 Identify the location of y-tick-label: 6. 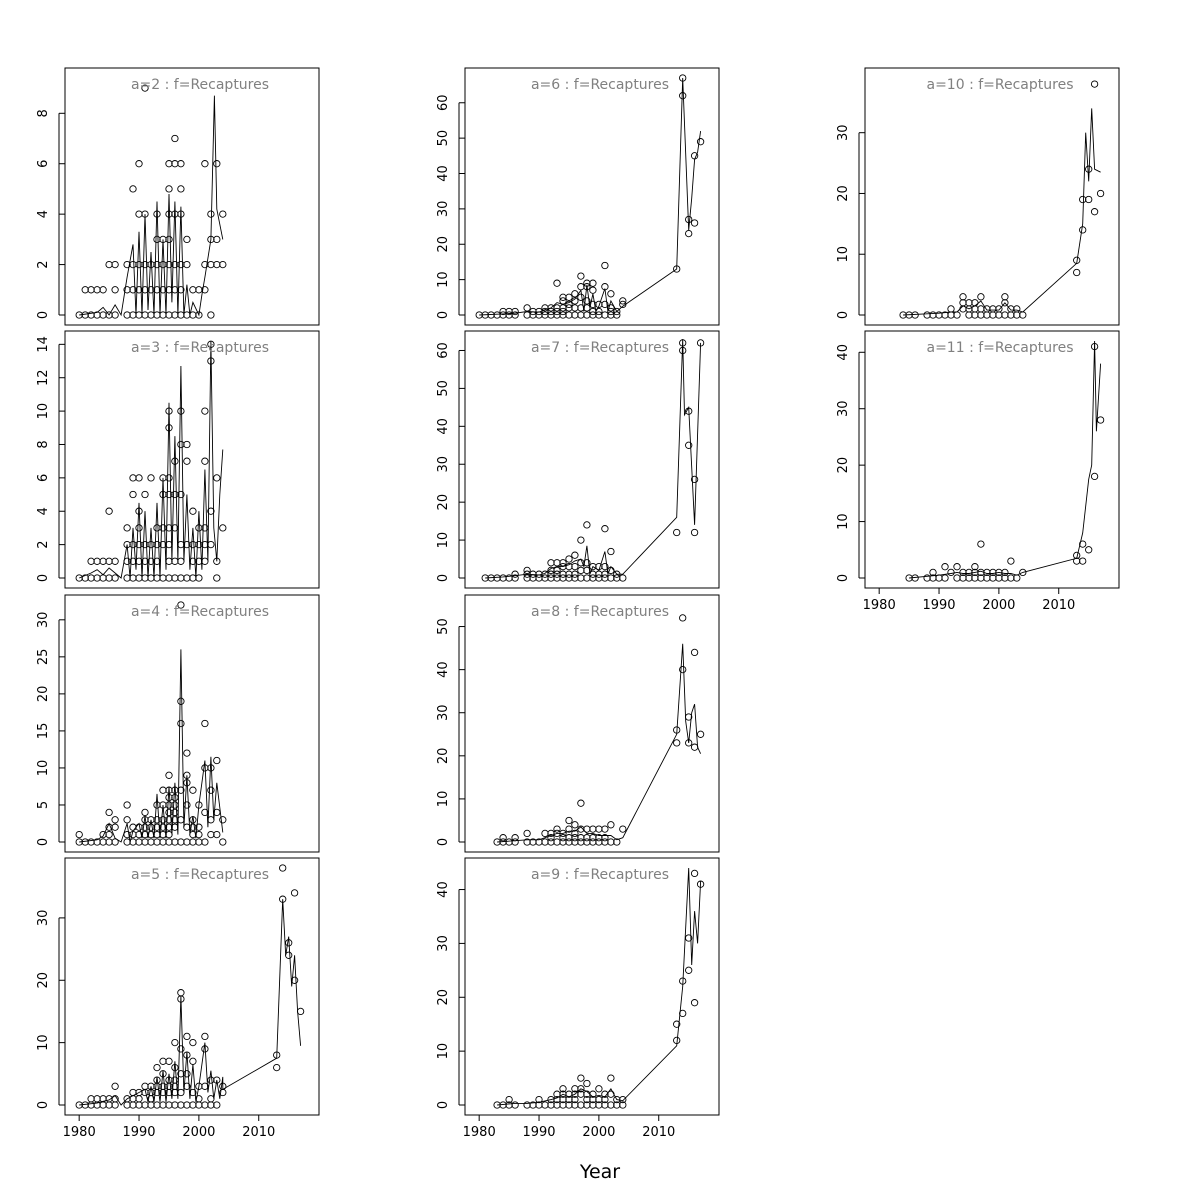
(43, 478).